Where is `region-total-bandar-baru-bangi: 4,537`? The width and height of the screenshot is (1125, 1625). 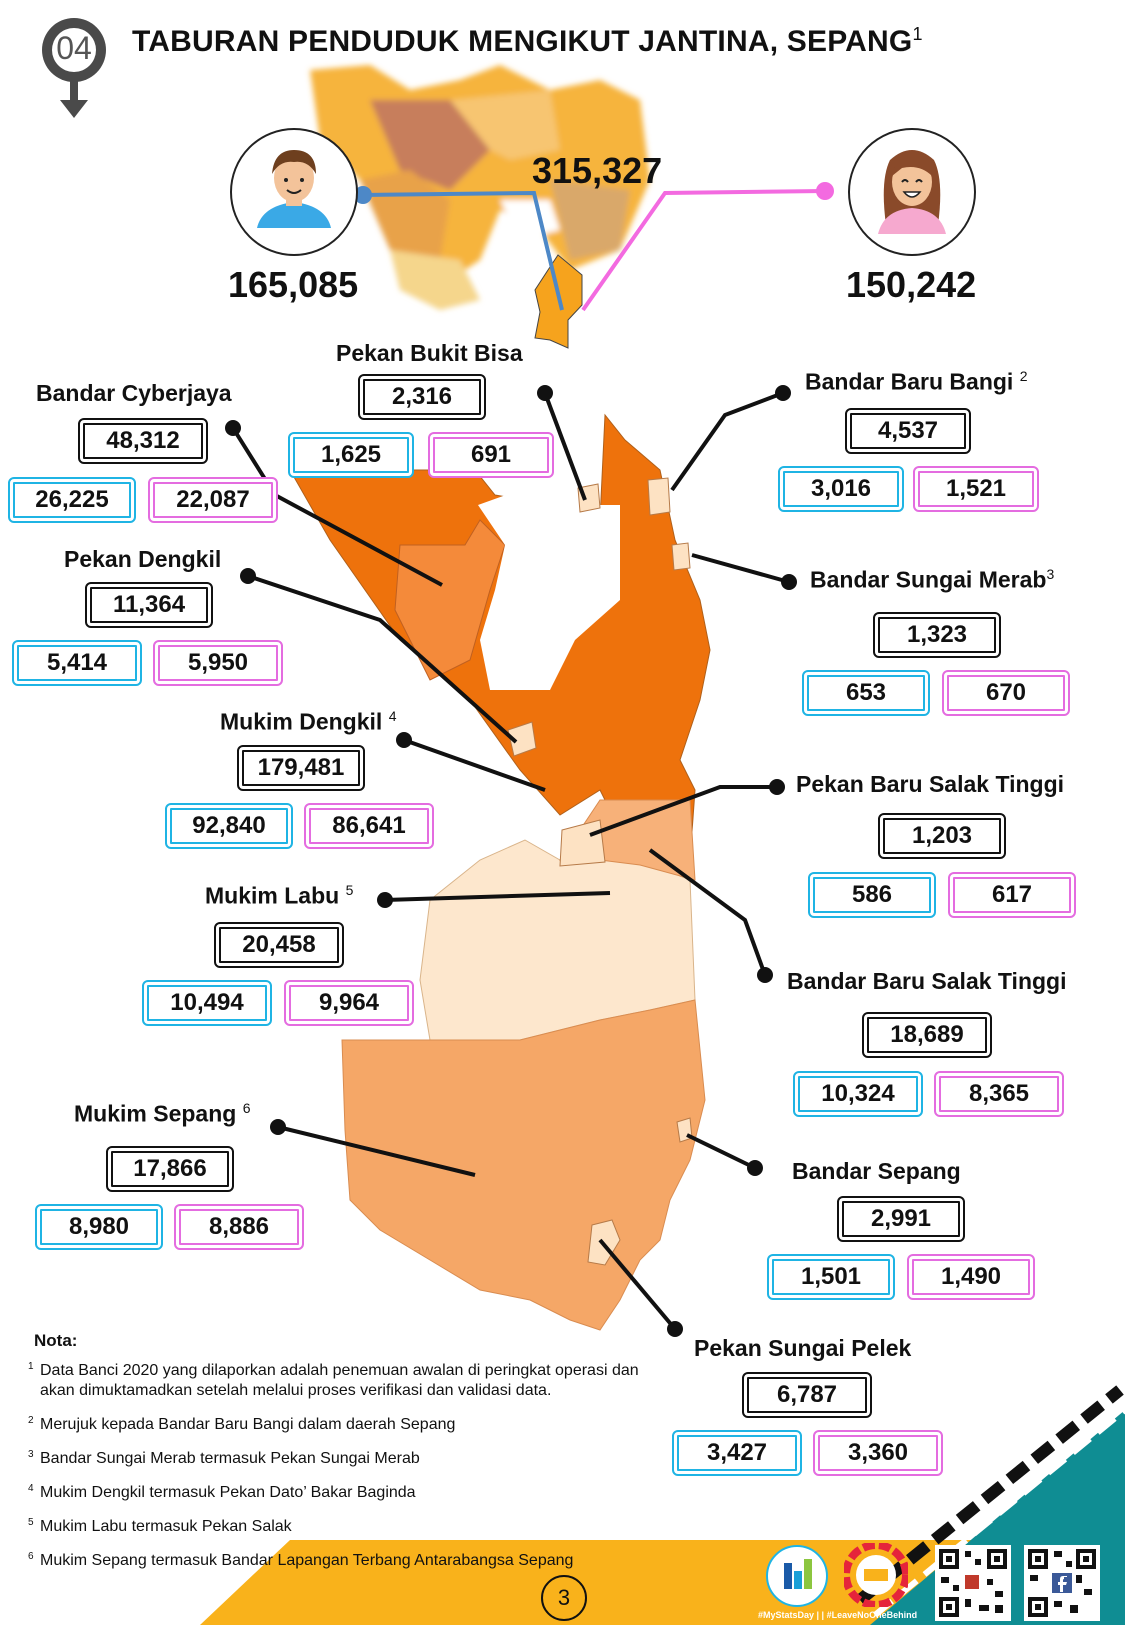
region-total-bandar-baru-bangi: 4,537 is located at coordinates (908, 431).